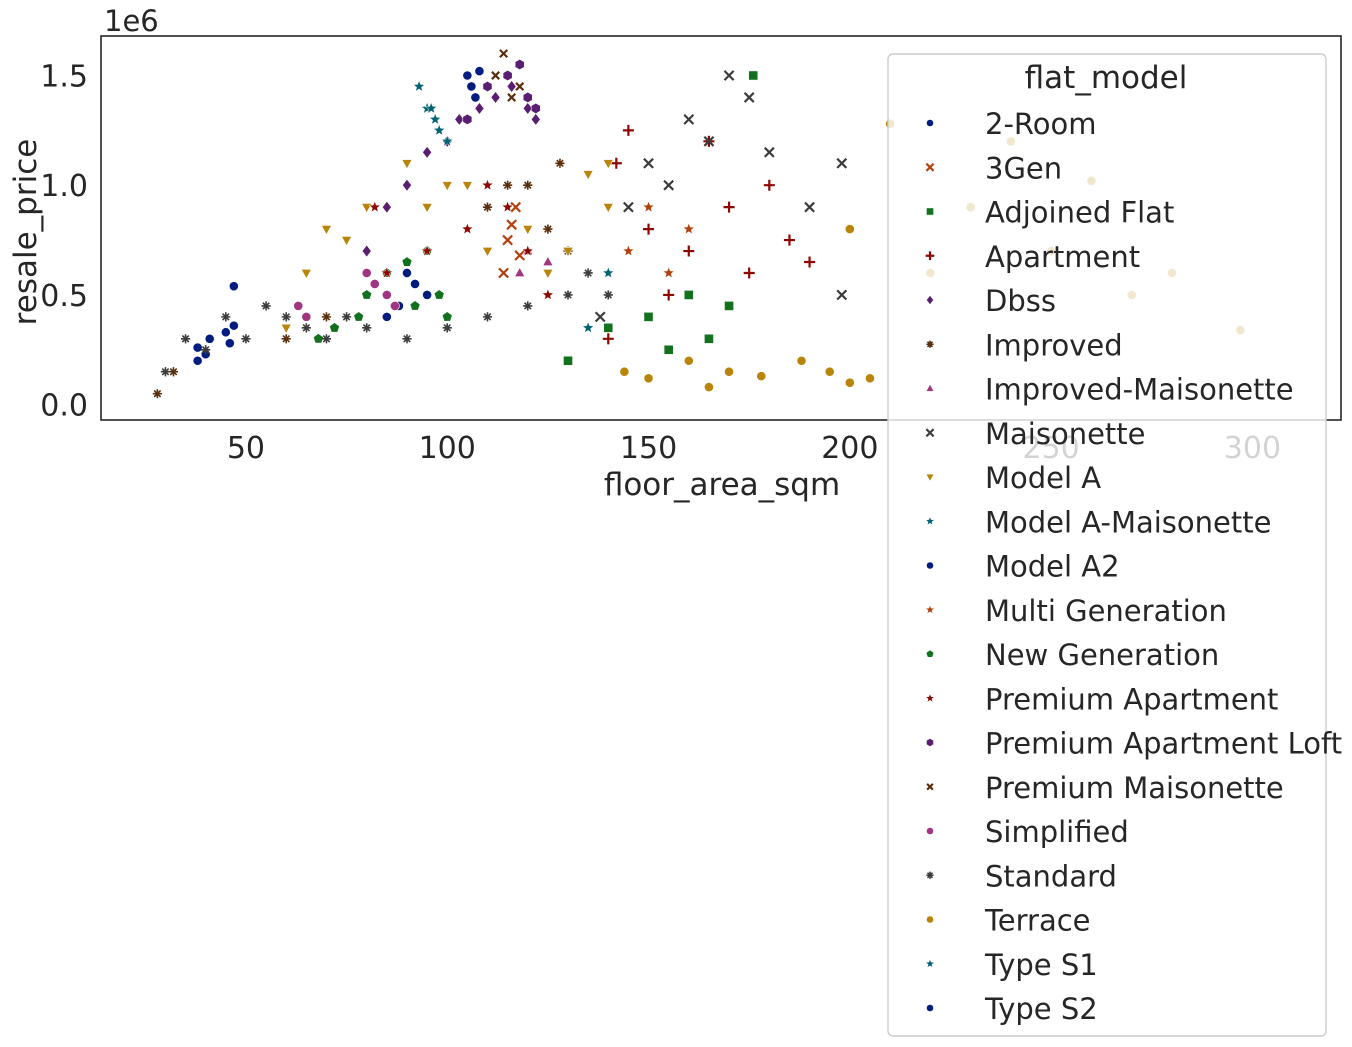 This screenshot has width=1352, height=1047. Describe the element at coordinates (1106, 611) in the screenshot. I see `legend-label: Multi Generation` at that location.